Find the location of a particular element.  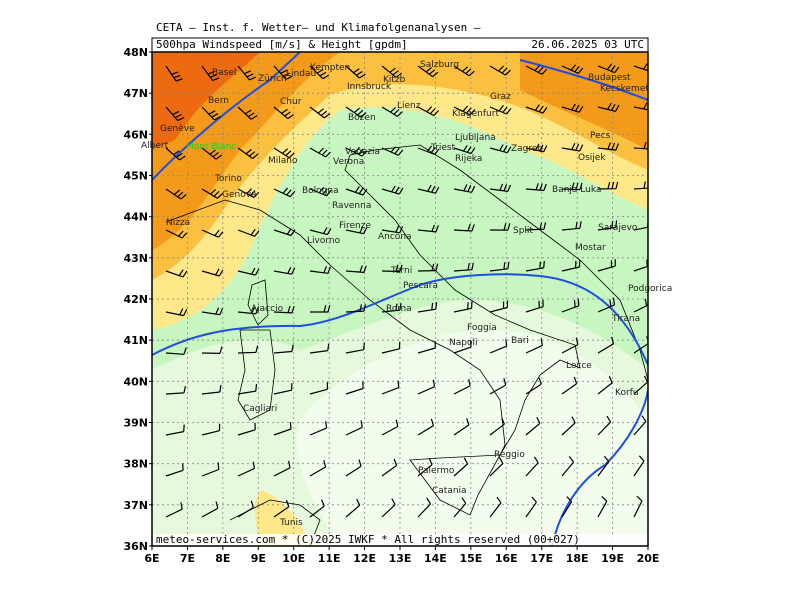

place-label: Genève is located at coordinates (177, 128).